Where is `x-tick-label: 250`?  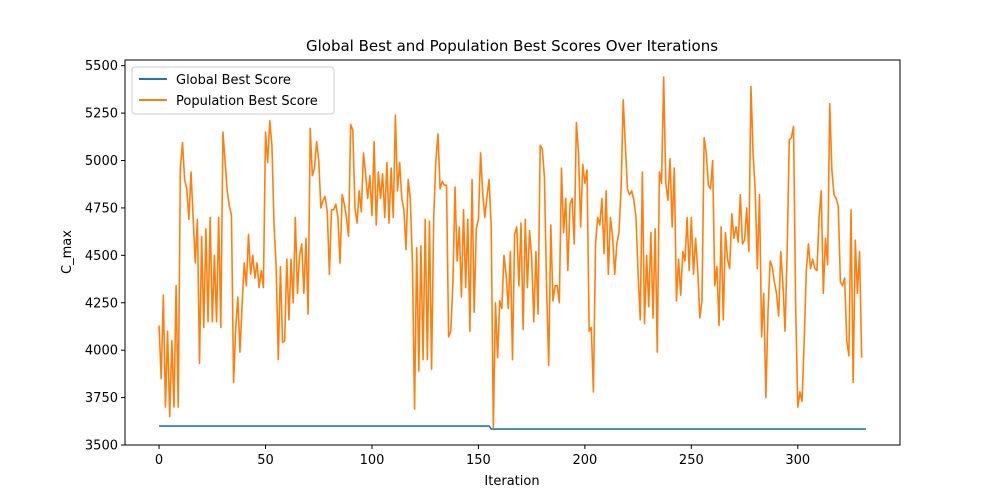
x-tick-label: 250 is located at coordinates (691, 460).